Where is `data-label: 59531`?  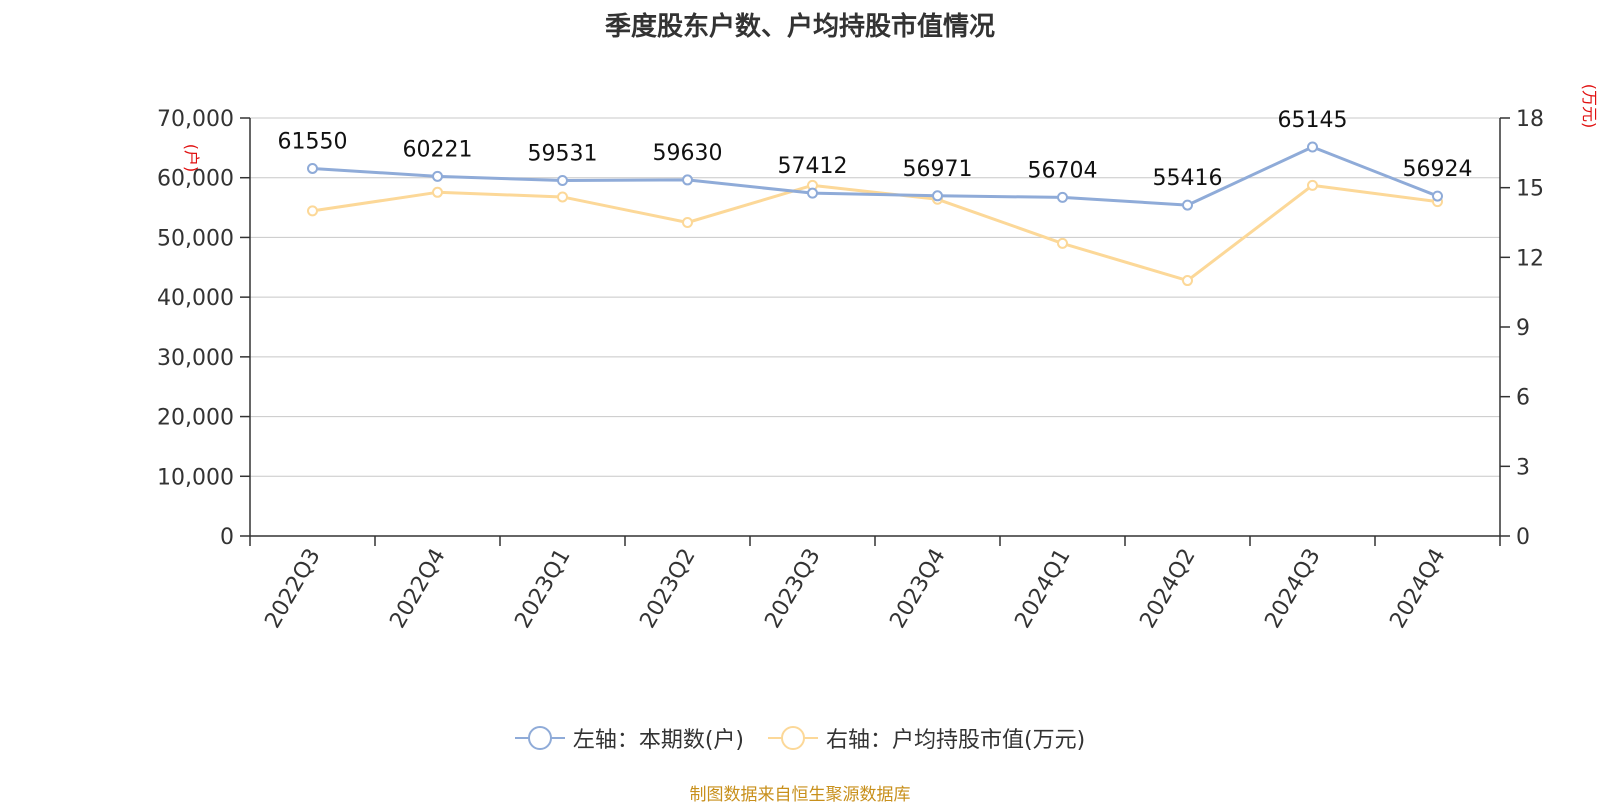 data-label: 59531 is located at coordinates (563, 154).